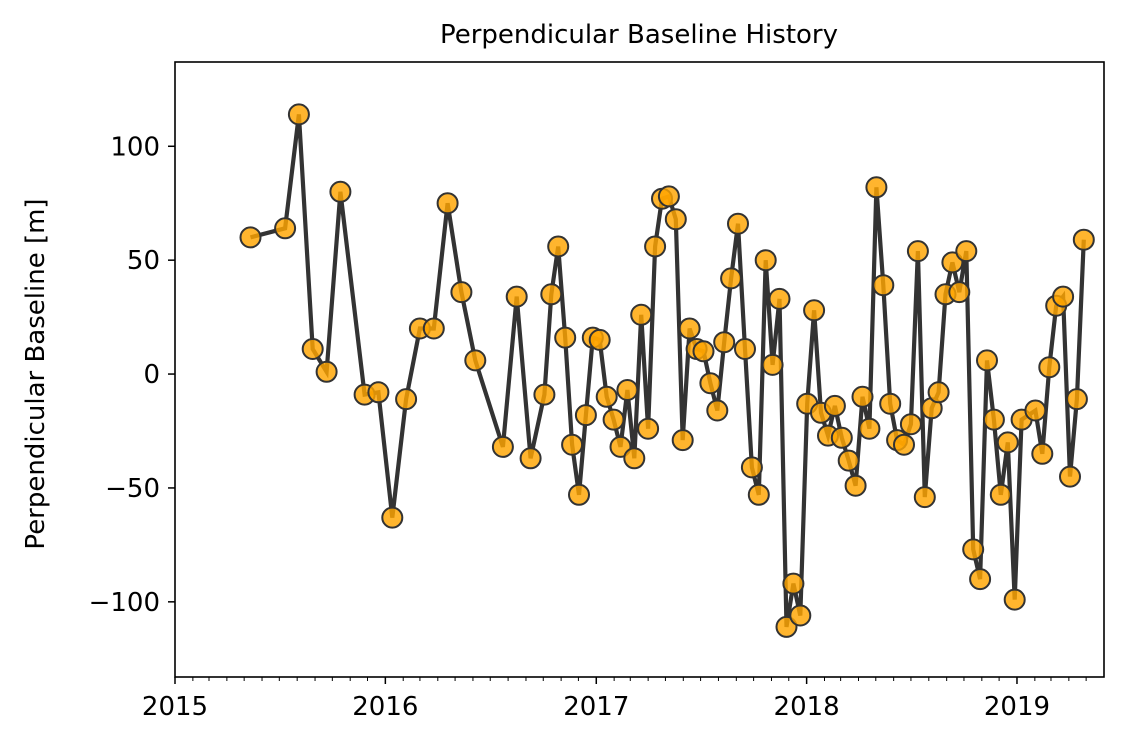 This screenshot has height=750, width=1125. I want to click on x-tick-label: 2019, so click(1017, 707).